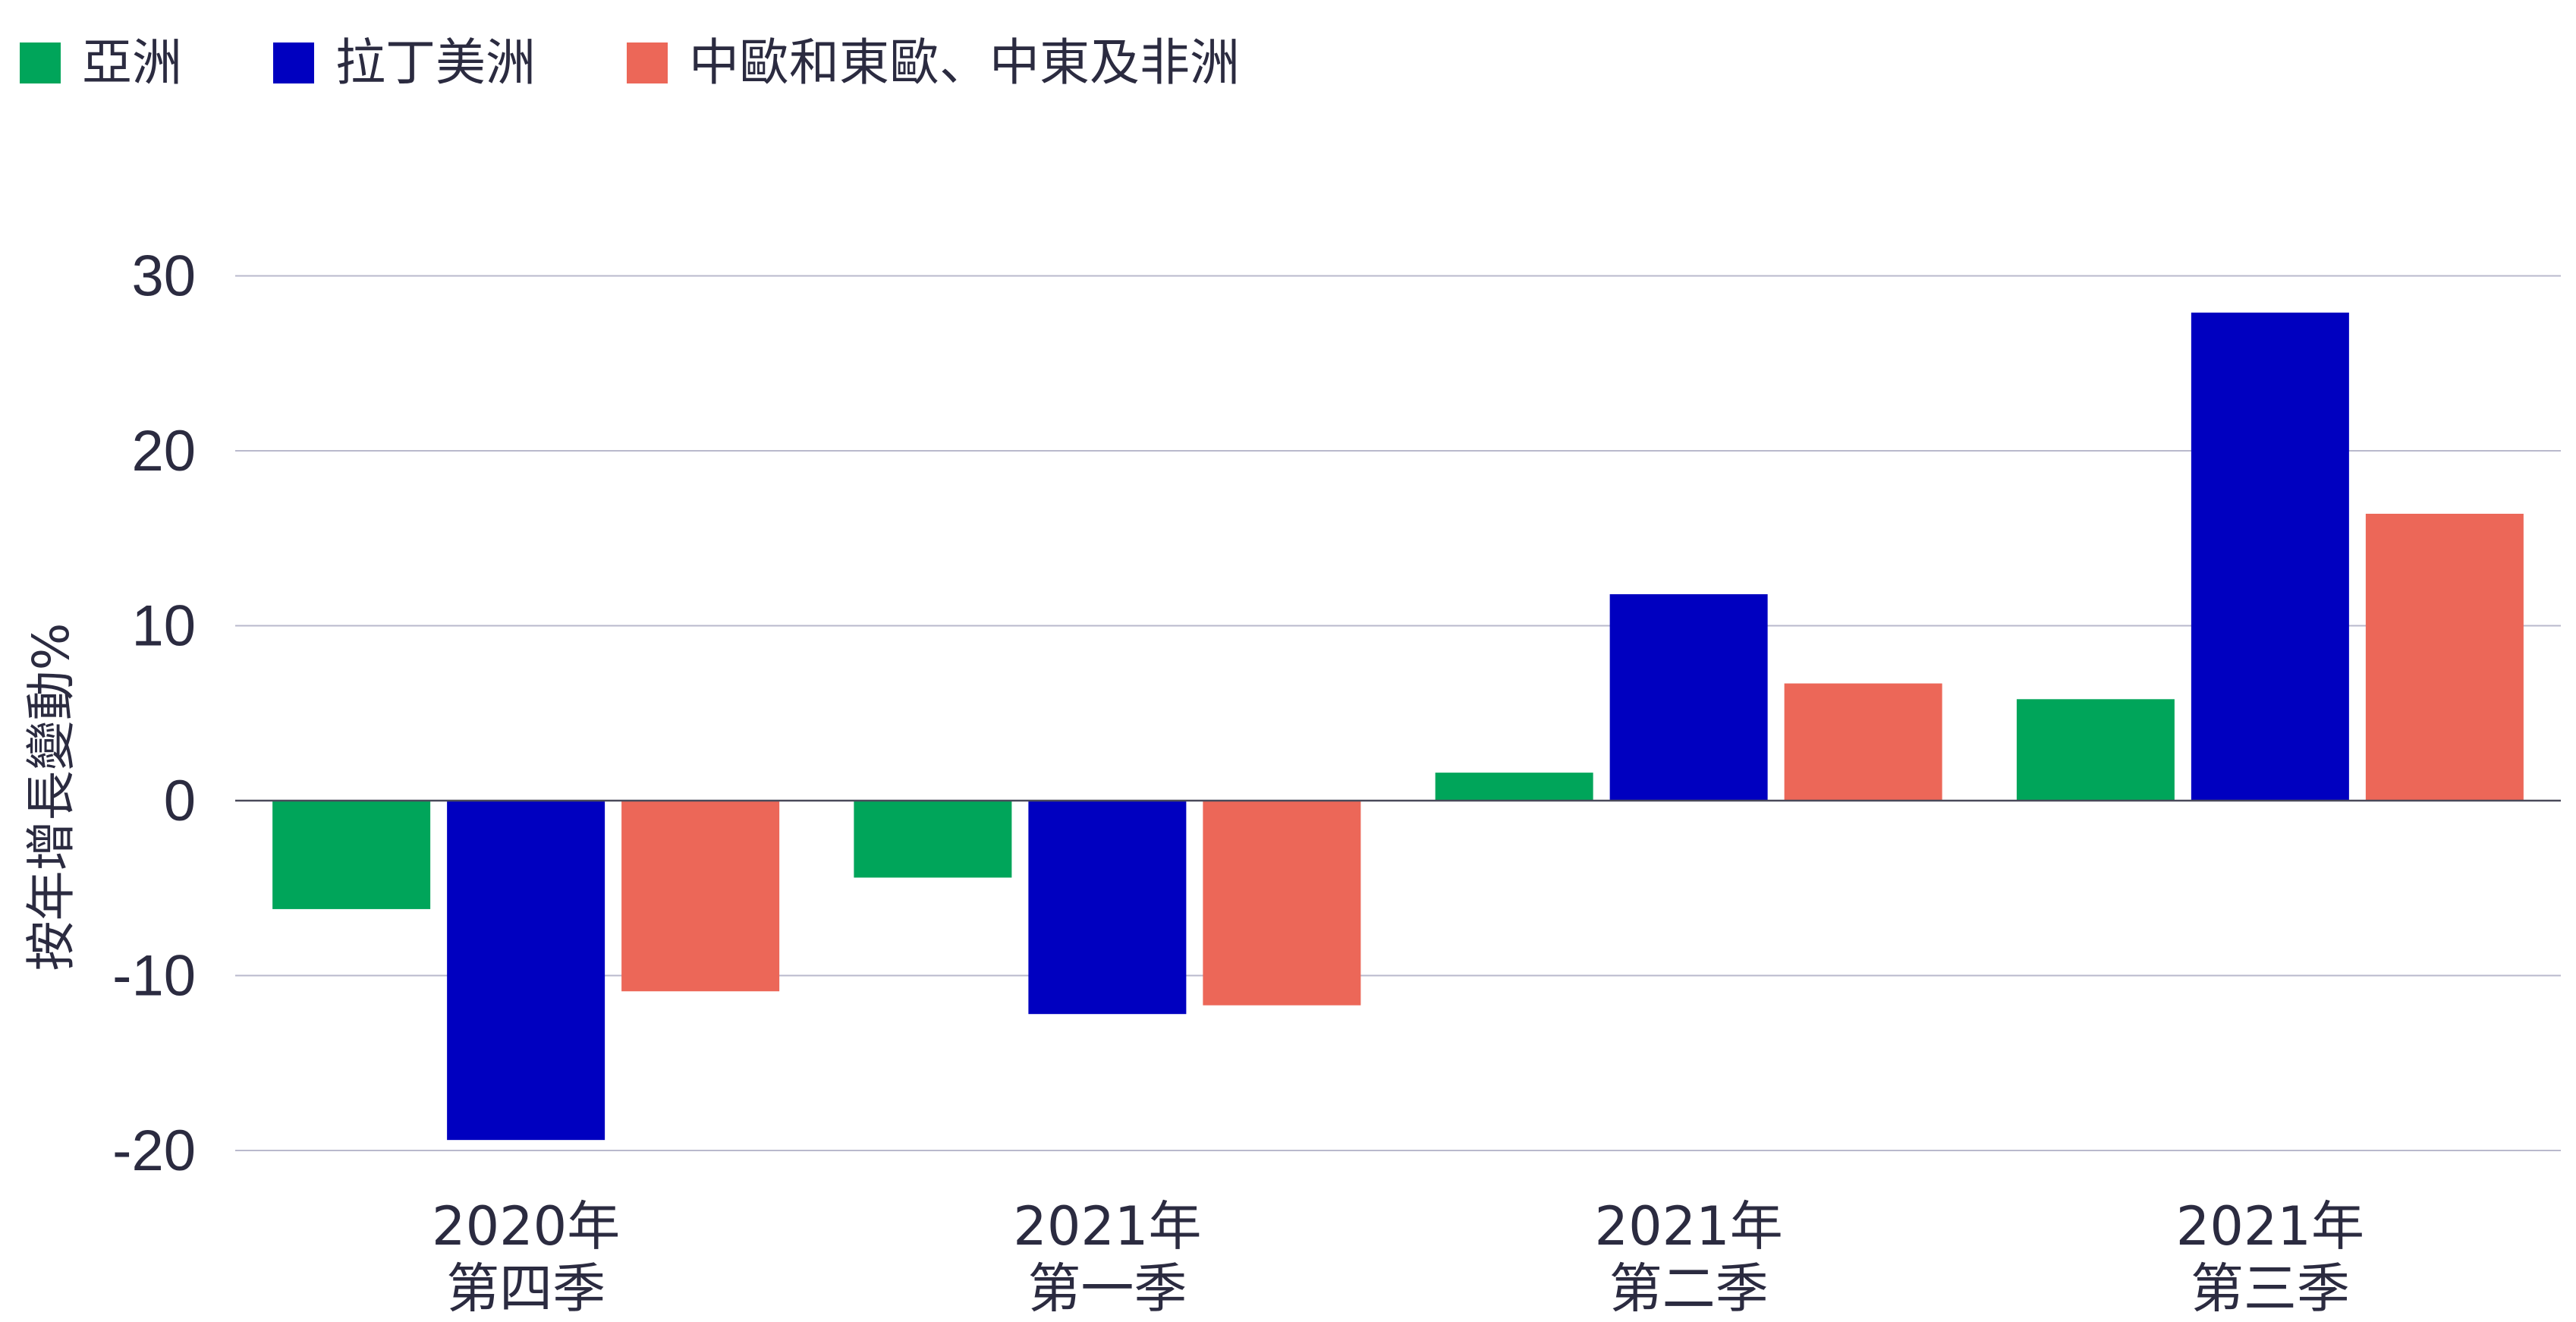 This screenshot has width=2576, height=1322. What do you see at coordinates (647, 62) in the screenshot?
I see `legend-swatch-cee-mea` at bounding box center [647, 62].